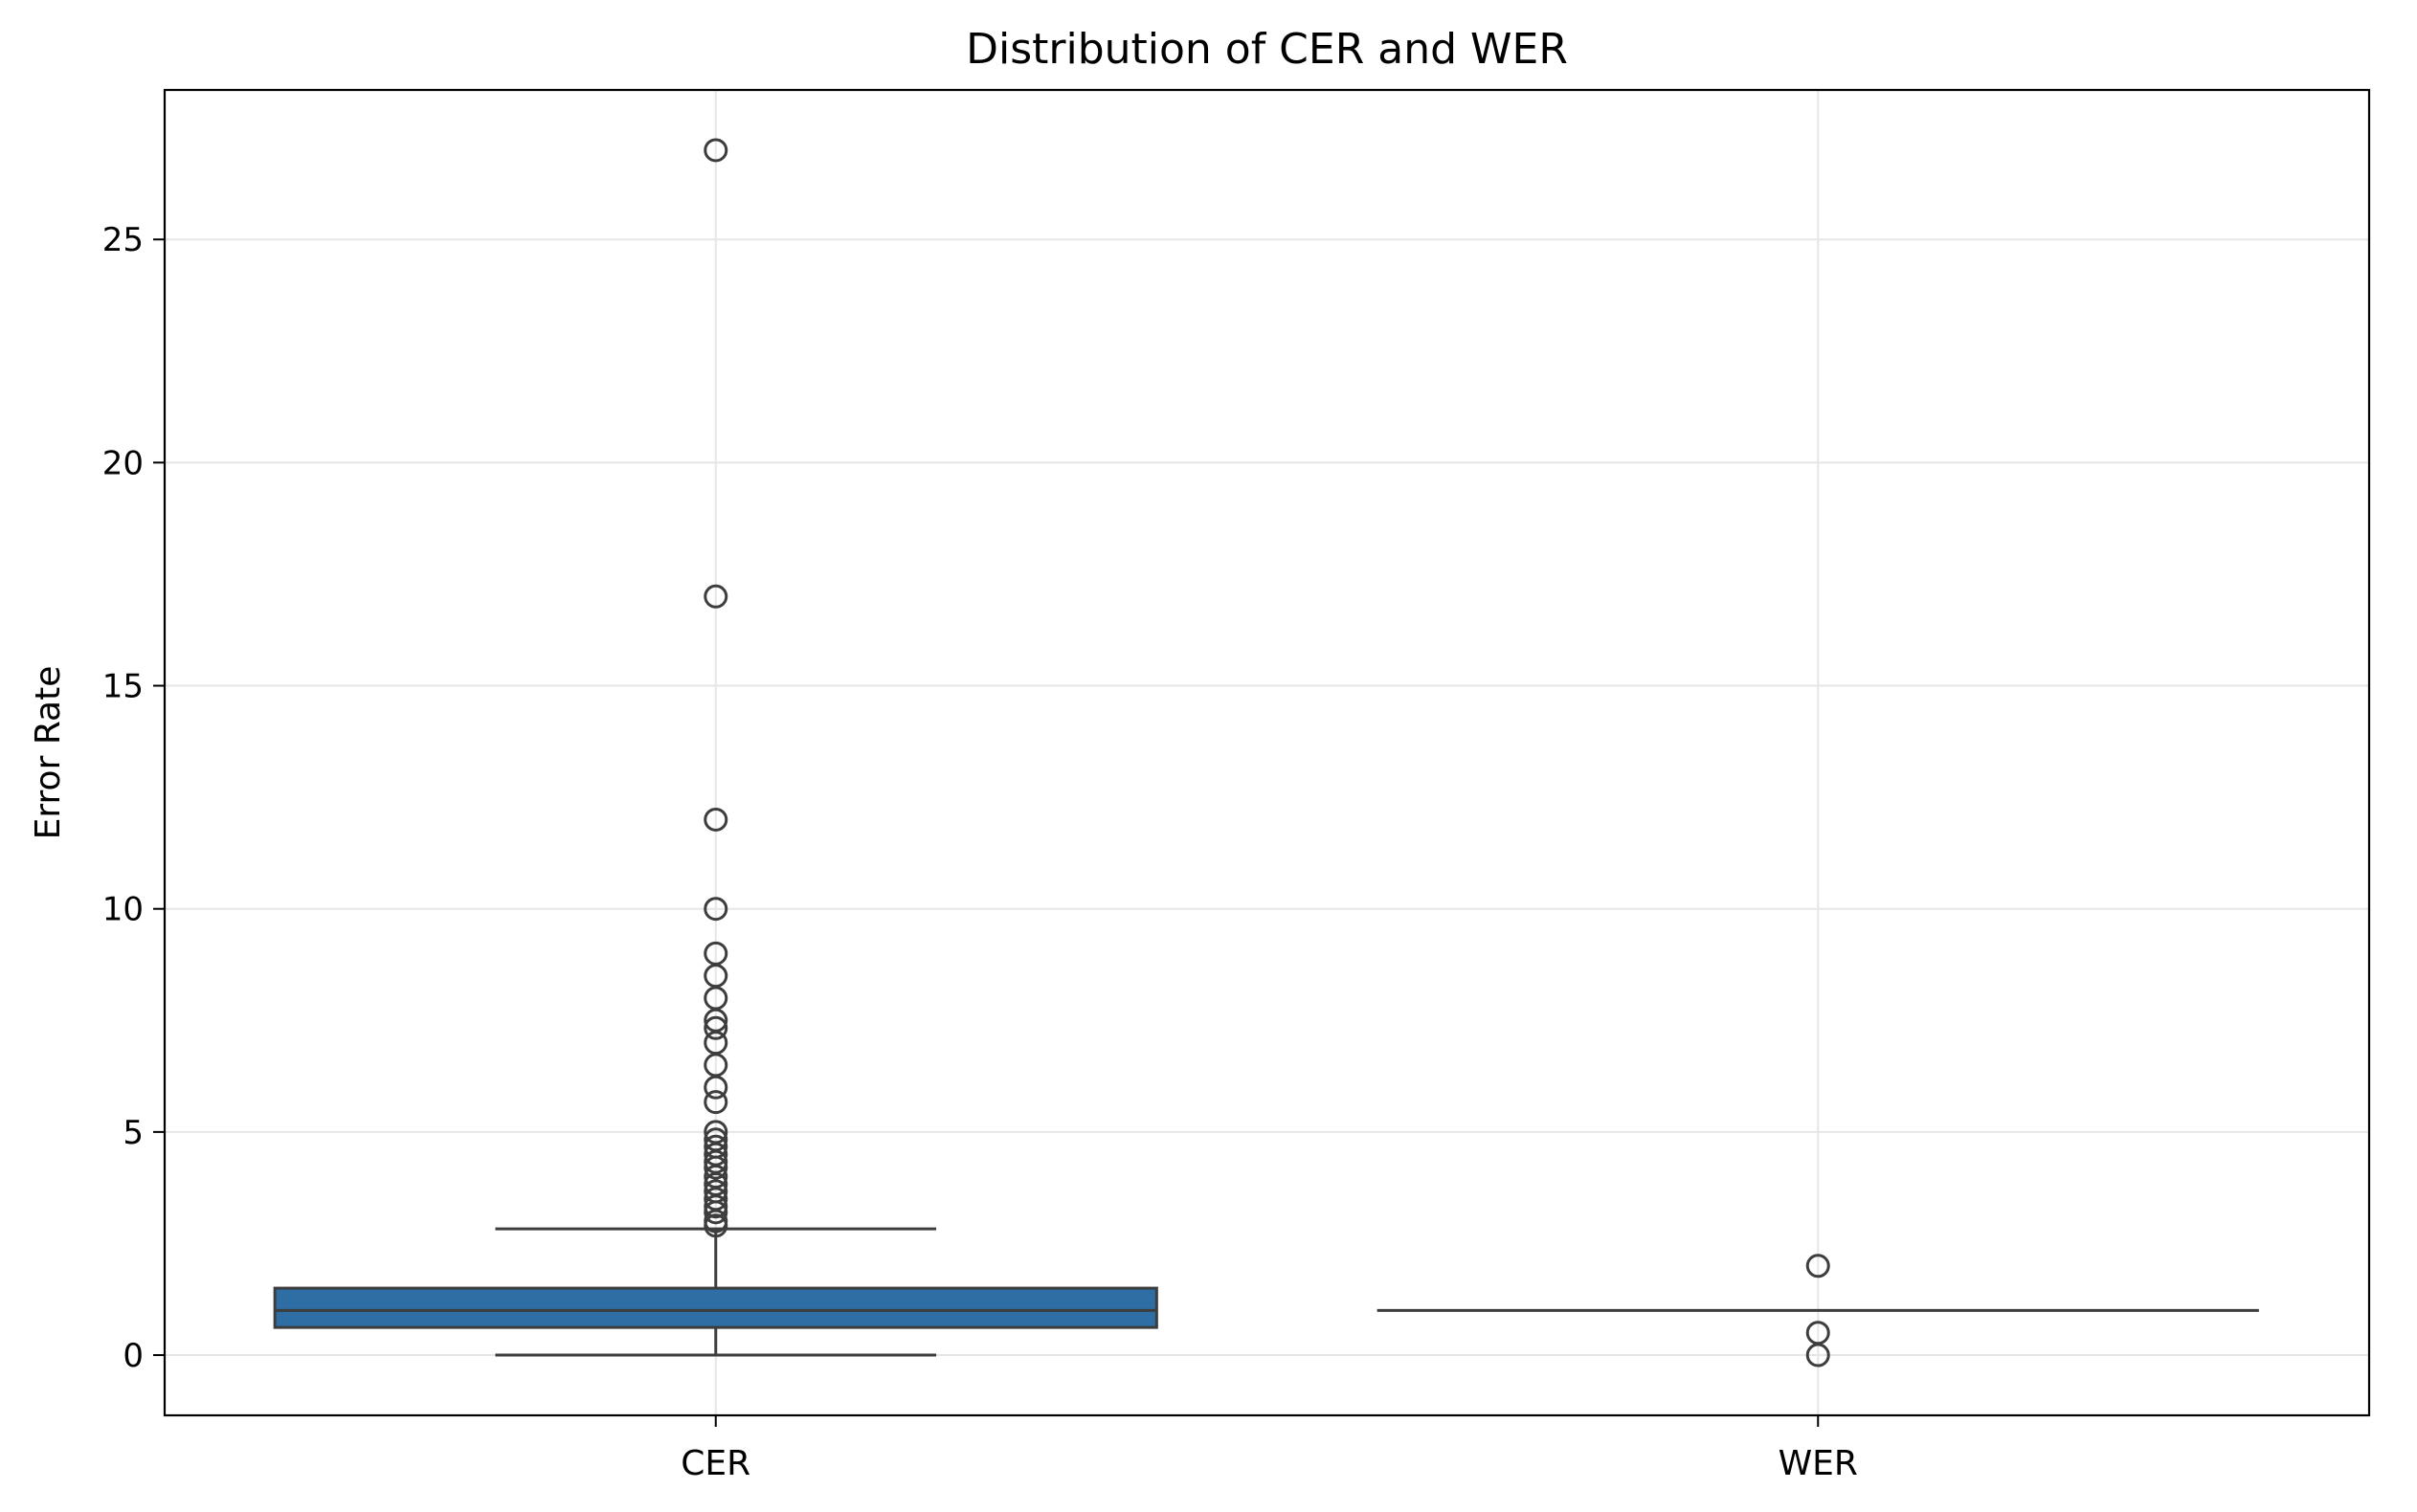  Describe the element at coordinates (133, 1356) in the screenshot. I see `y-tick-label: 0` at that location.